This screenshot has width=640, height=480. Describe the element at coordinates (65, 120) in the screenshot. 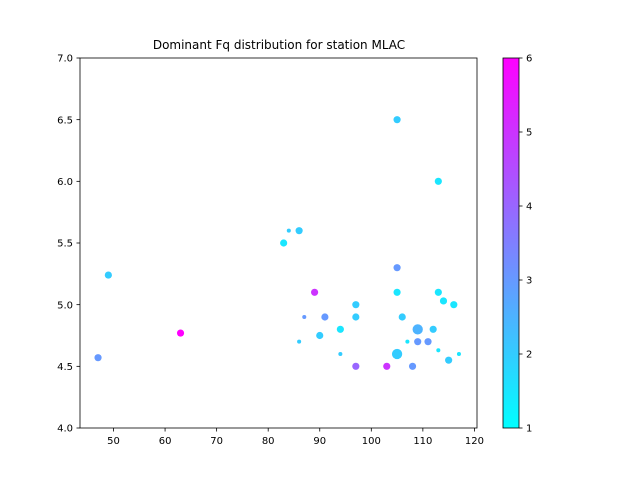

I see `y-tick-label: 6.5` at that location.